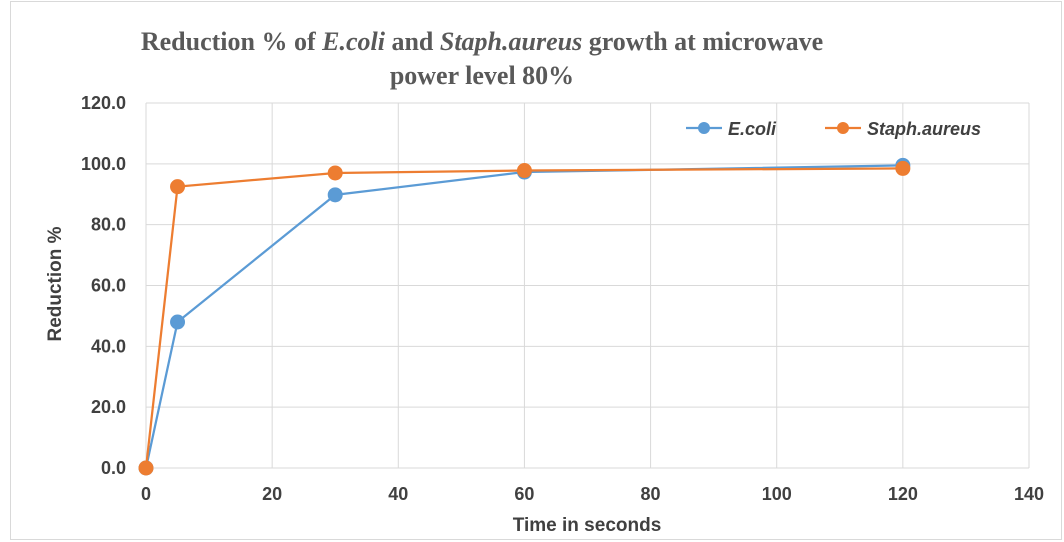 The image size is (1064, 542). I want to click on x-tick-label: 20, so click(272, 494).